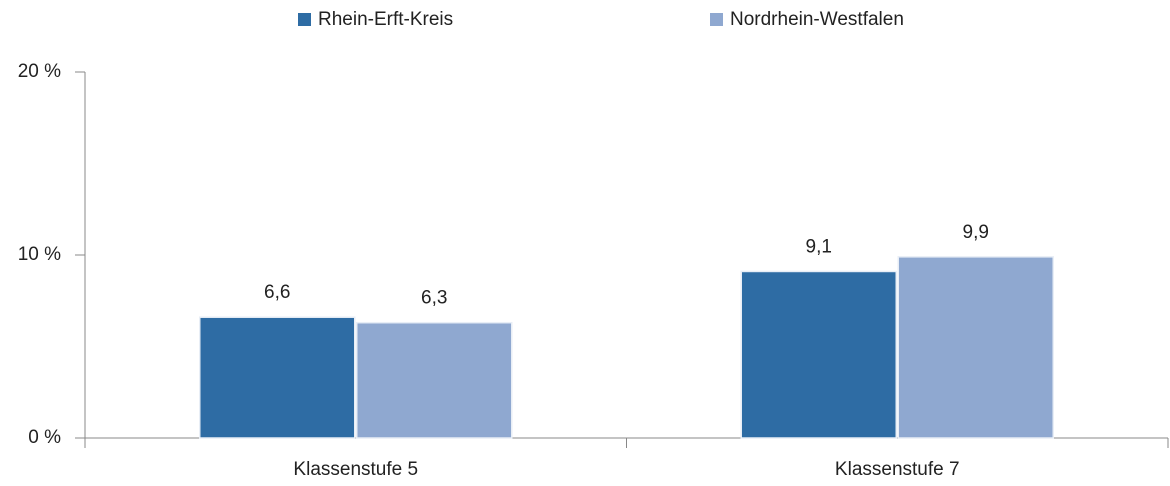 The height and width of the screenshot is (486, 1170). Describe the element at coordinates (897, 469) in the screenshot. I see `x-tick-label: Klassenstufe 7` at that location.